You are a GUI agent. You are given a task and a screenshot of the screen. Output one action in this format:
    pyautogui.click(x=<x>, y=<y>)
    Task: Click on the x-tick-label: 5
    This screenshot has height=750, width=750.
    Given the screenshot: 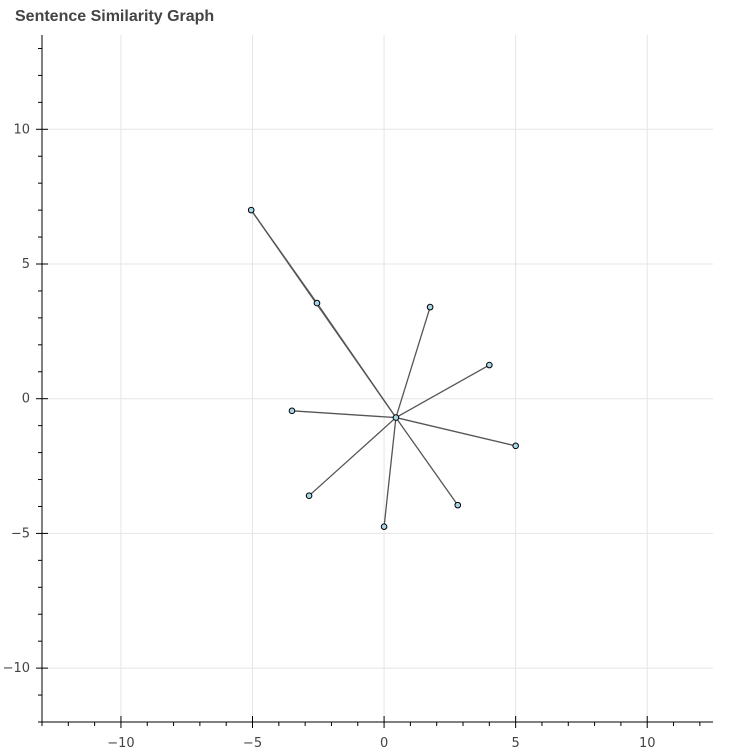 What is the action you would take?
    pyautogui.click(x=516, y=743)
    